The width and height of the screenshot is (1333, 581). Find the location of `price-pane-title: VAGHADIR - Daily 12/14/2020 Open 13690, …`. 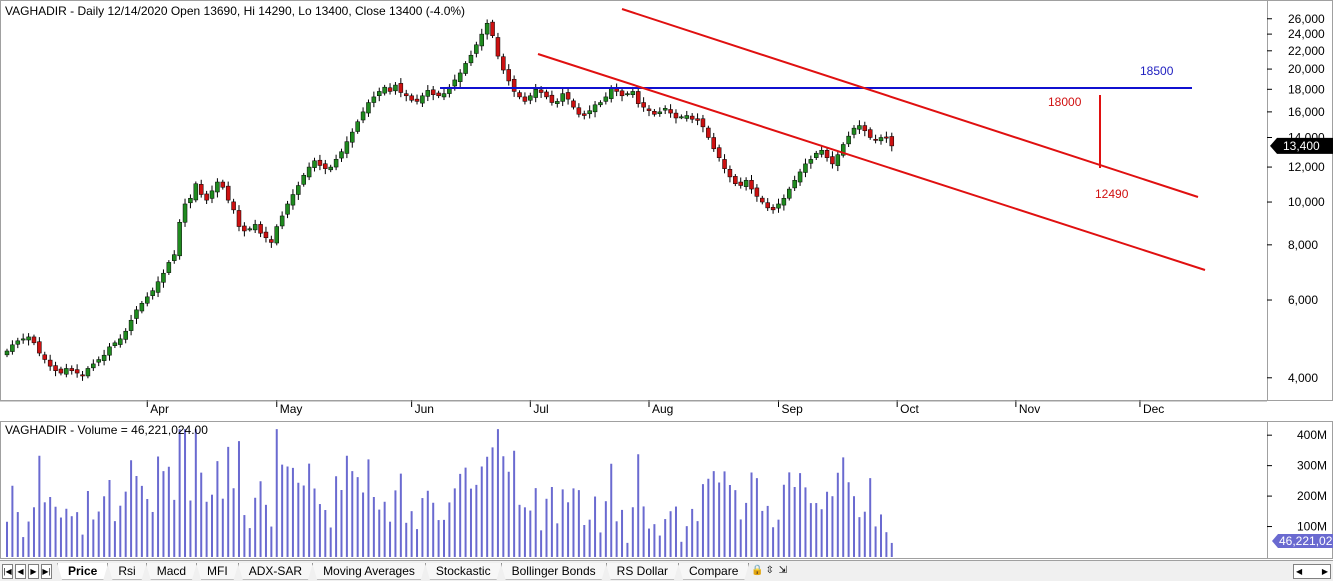

price-pane-title: VAGHADIR - Daily 12/14/2020 Open 13690, … is located at coordinates (235, 11).